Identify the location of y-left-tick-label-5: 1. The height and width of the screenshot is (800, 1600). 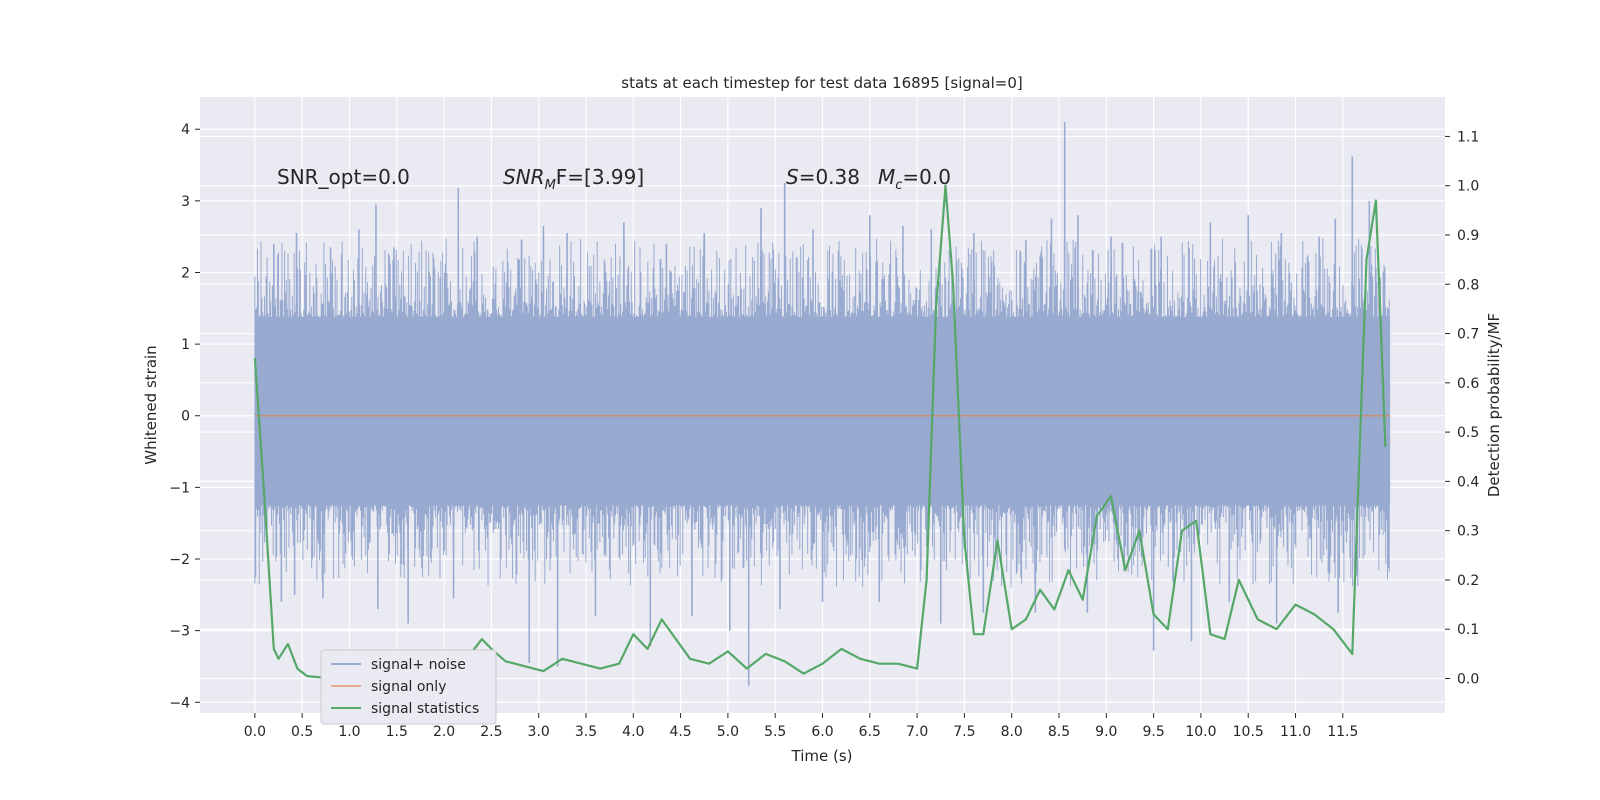
(185, 345).